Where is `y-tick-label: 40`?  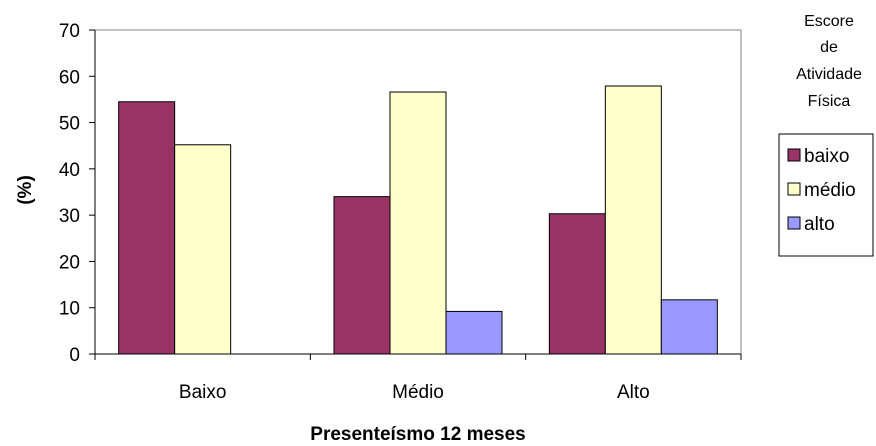 y-tick-label: 40 is located at coordinates (69, 170).